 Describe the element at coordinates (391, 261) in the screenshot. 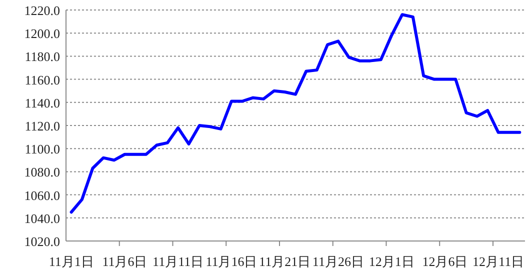

I see `x-tick-label: 12月1日` at that location.